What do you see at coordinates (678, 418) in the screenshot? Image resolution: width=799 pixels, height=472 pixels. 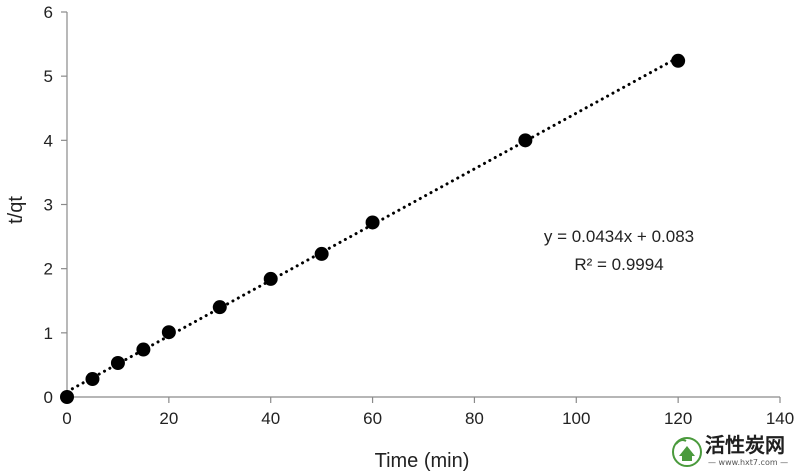 I see `x-tick-label: 120` at bounding box center [678, 418].